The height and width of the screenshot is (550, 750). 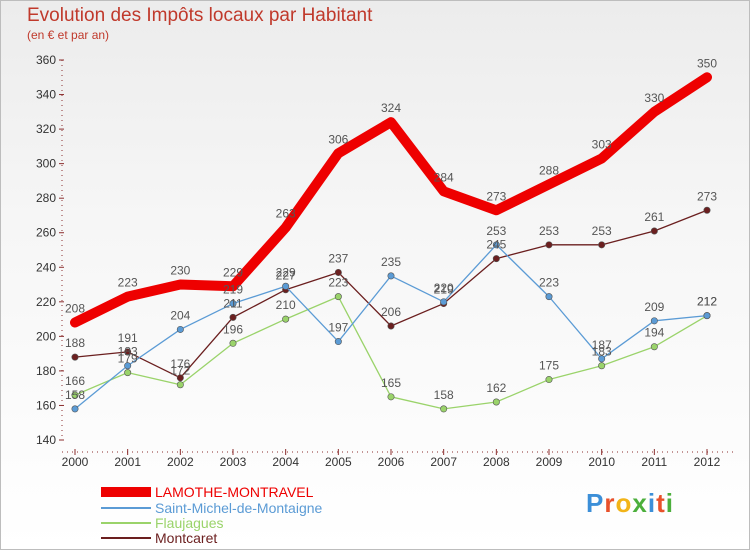 I want to click on chart-subtitle: (en € et par an), so click(x=68, y=35).